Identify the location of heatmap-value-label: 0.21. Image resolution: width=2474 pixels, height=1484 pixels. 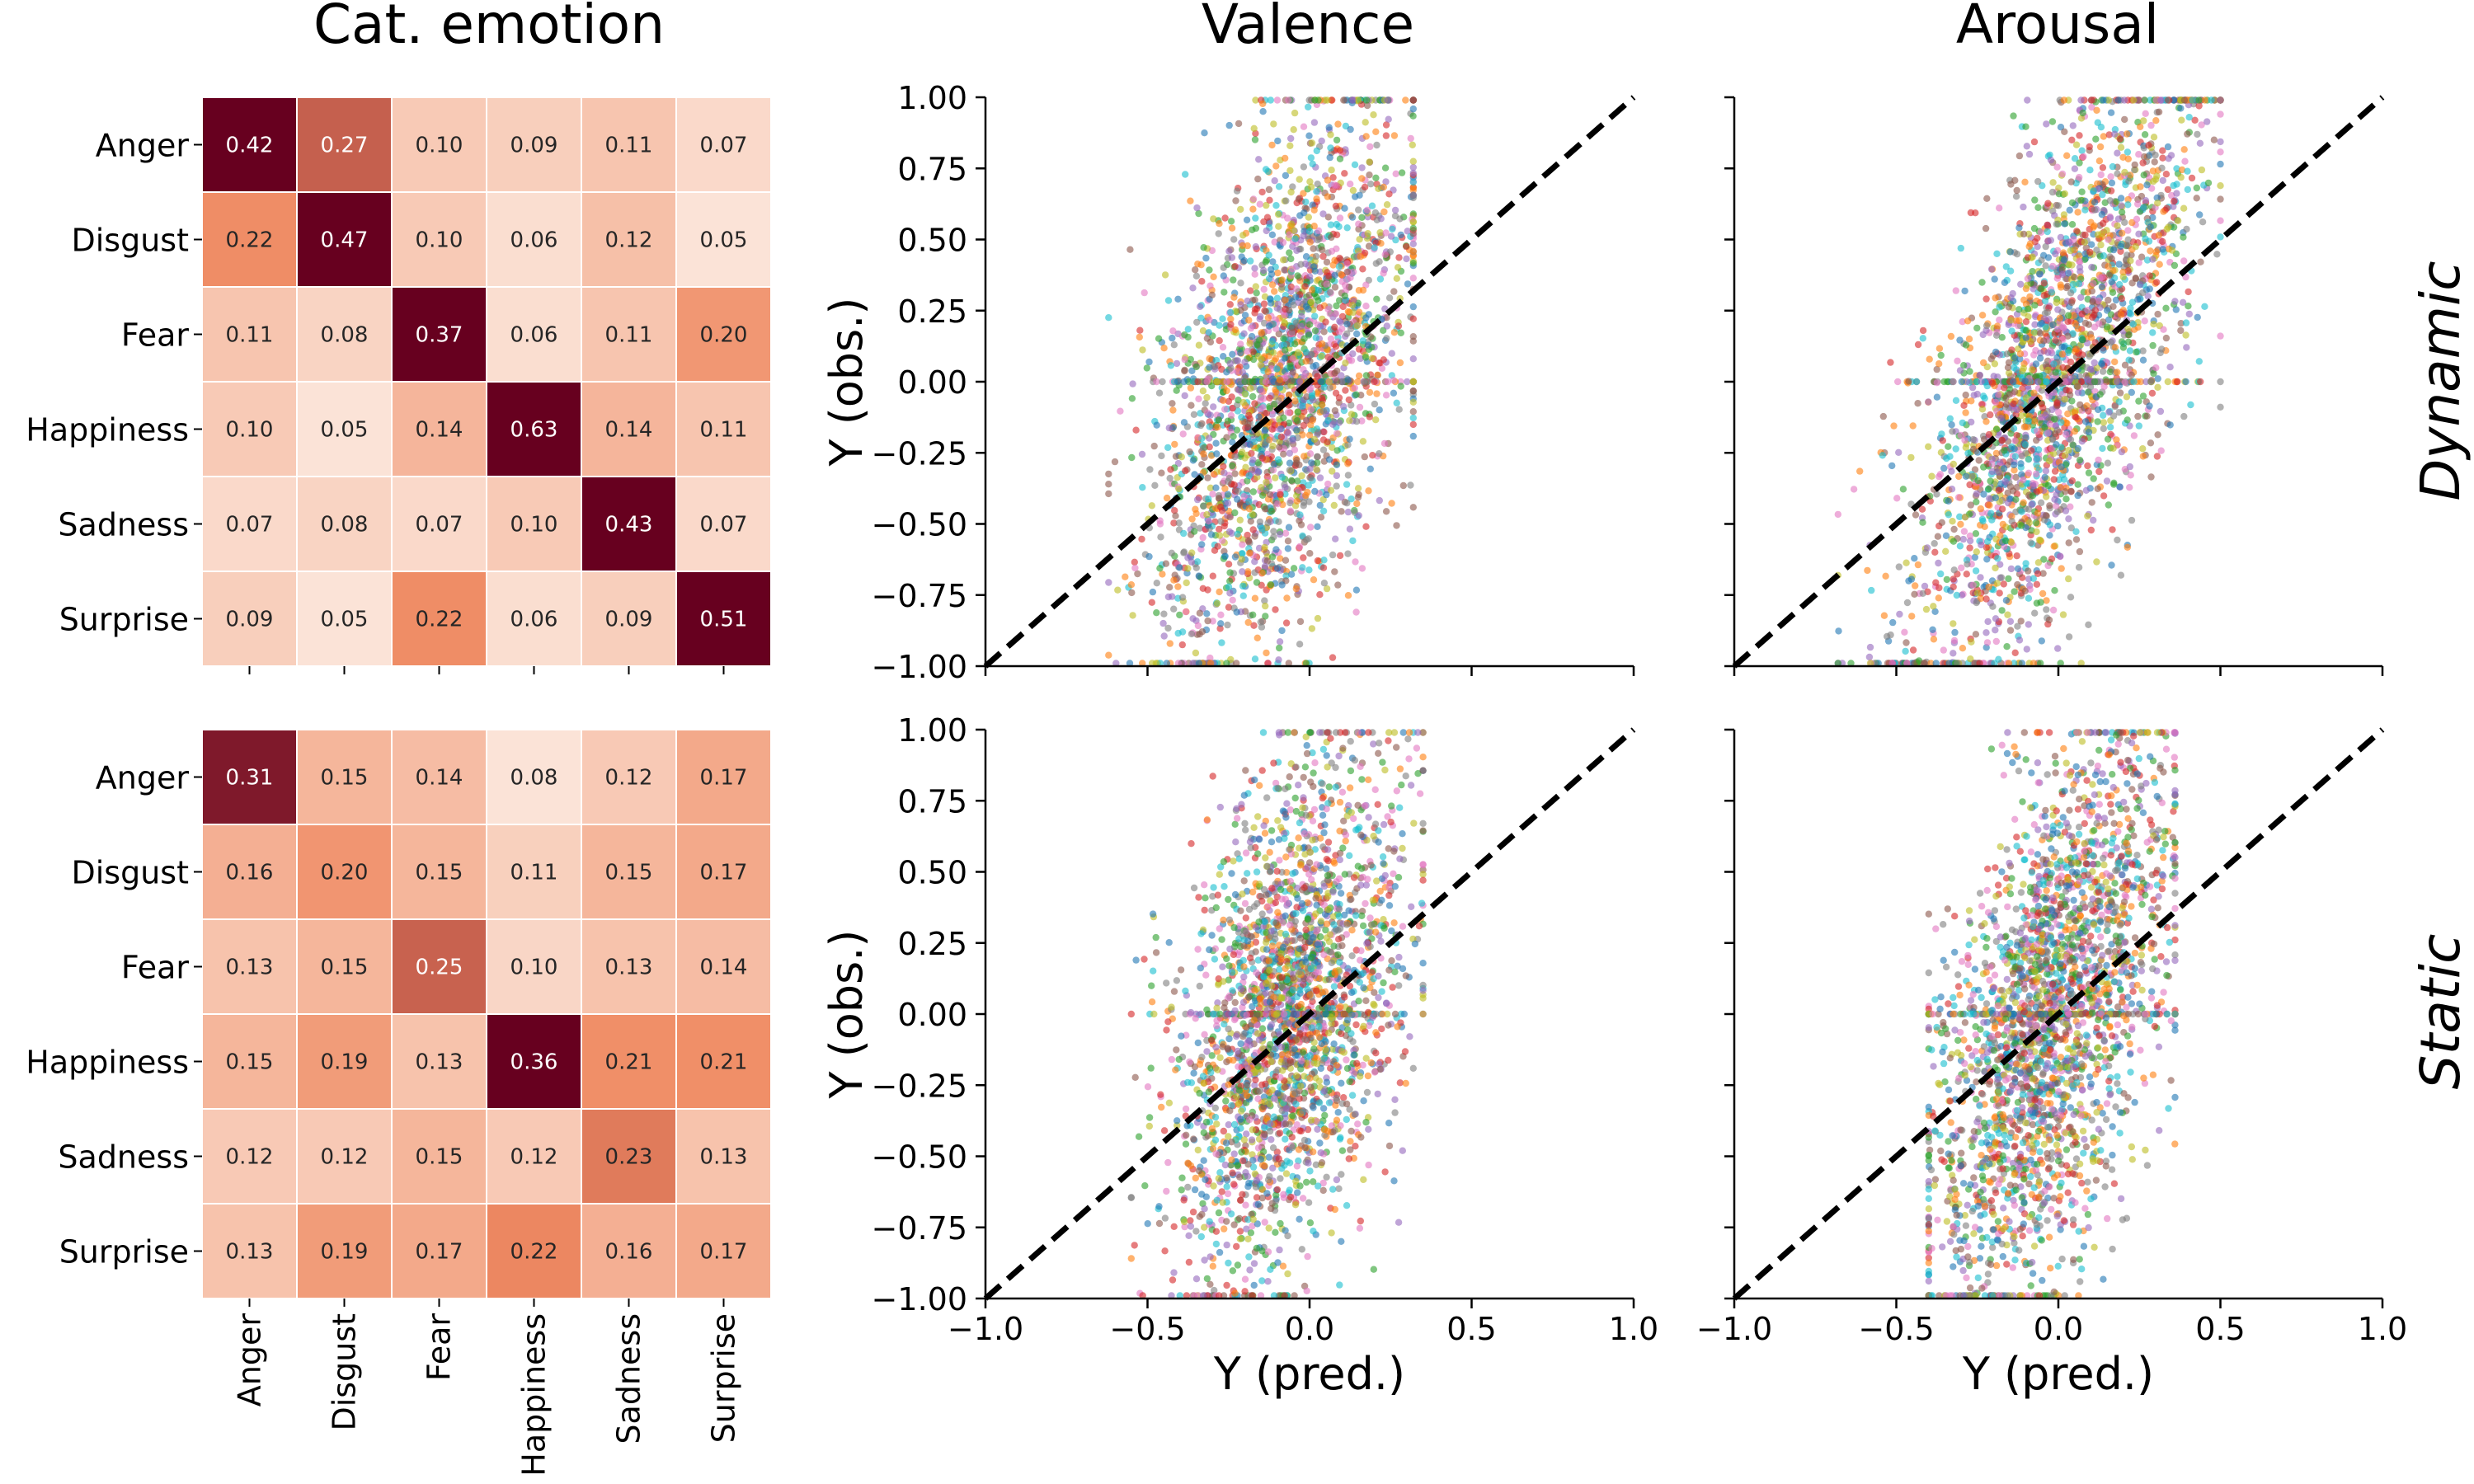
(724, 1062).